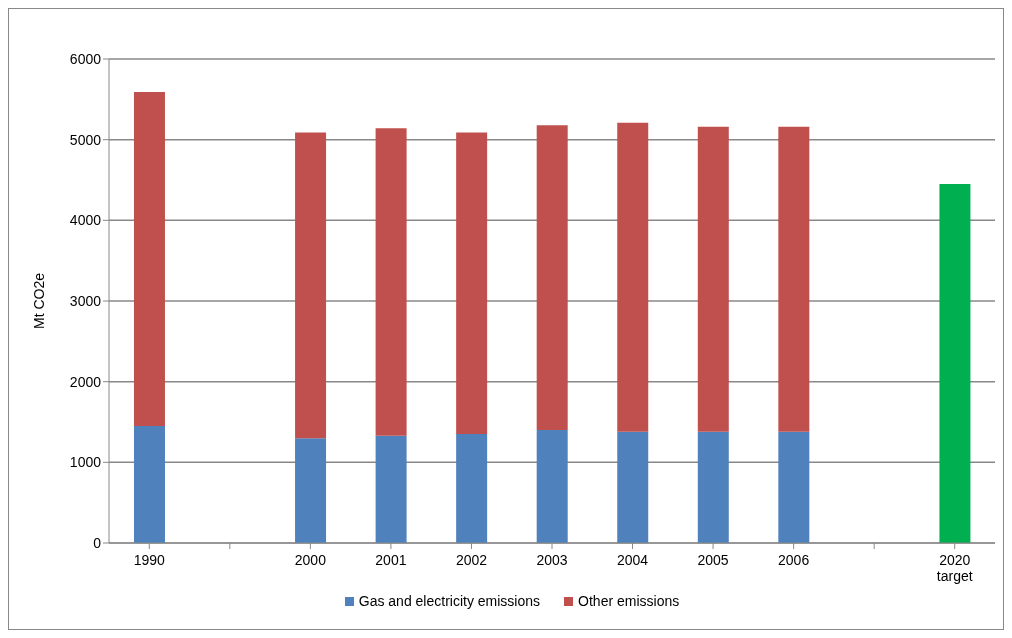 Image resolution: width=1012 pixels, height=638 pixels. Describe the element at coordinates (97, 542) in the screenshot. I see `y-tick-label: 0` at that location.